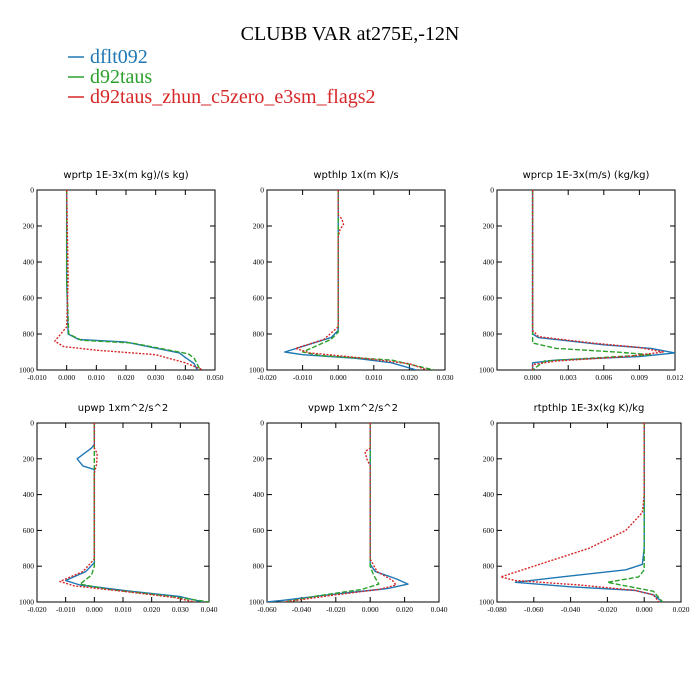 Image resolution: width=700 pixels, height=700 pixels. What do you see at coordinates (121, 77) in the screenshot?
I see `legend-label: d92taus` at bounding box center [121, 77].